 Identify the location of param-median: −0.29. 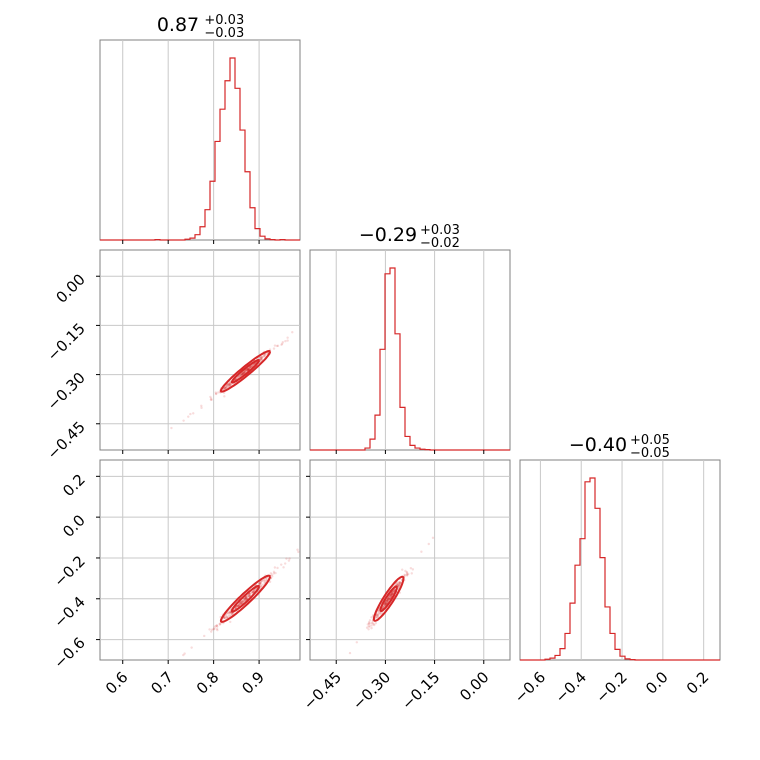
(388, 235).